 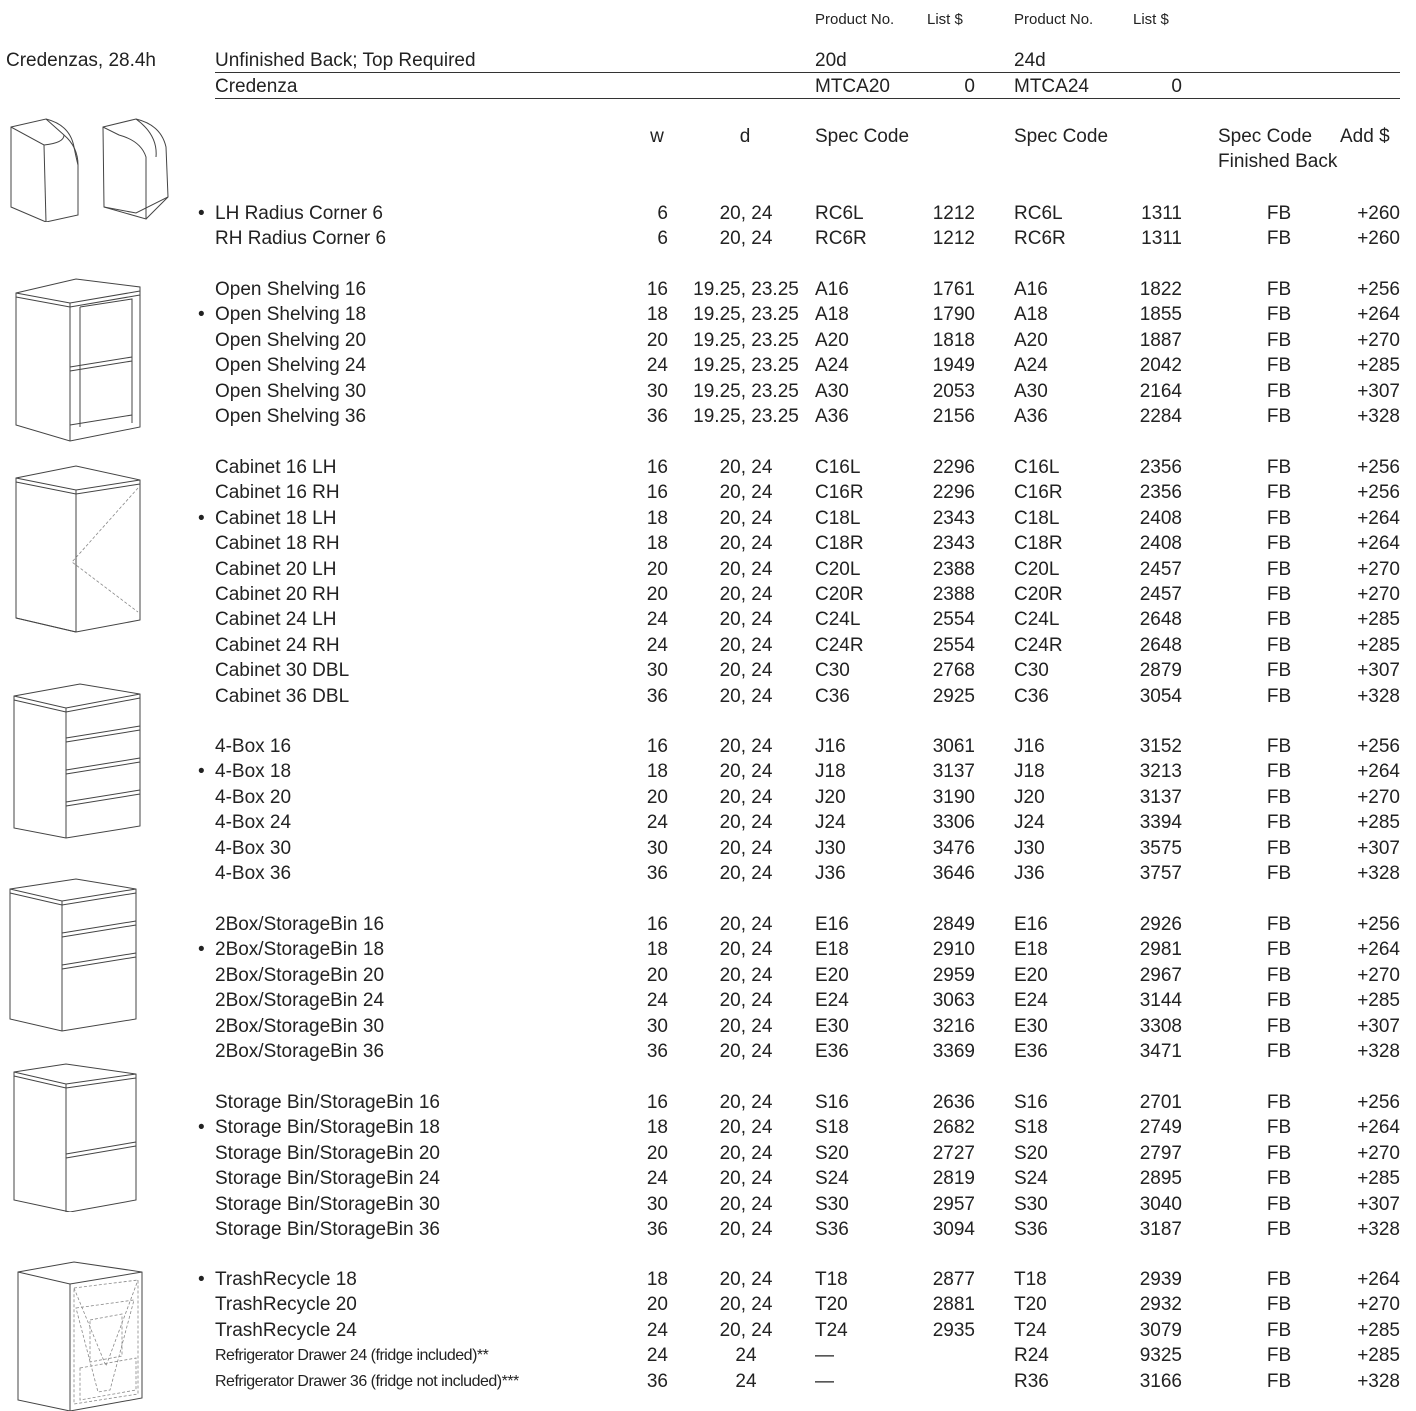 I want to click on cell-product-name: Cabinet 18 RH, so click(x=277, y=544).